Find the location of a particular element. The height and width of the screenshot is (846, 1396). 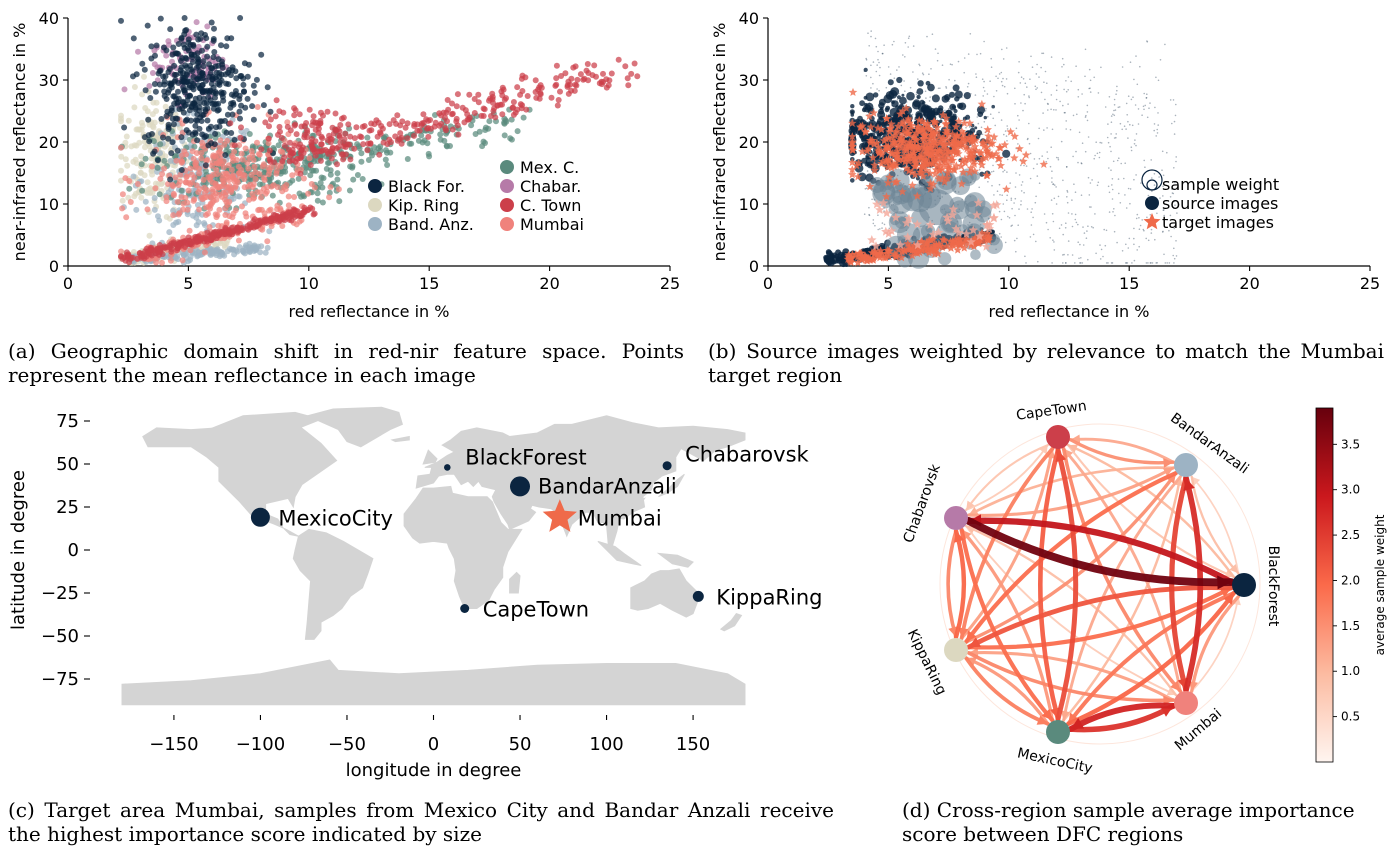

chart-a-legend-label: Mumbai is located at coordinates (552, 224).